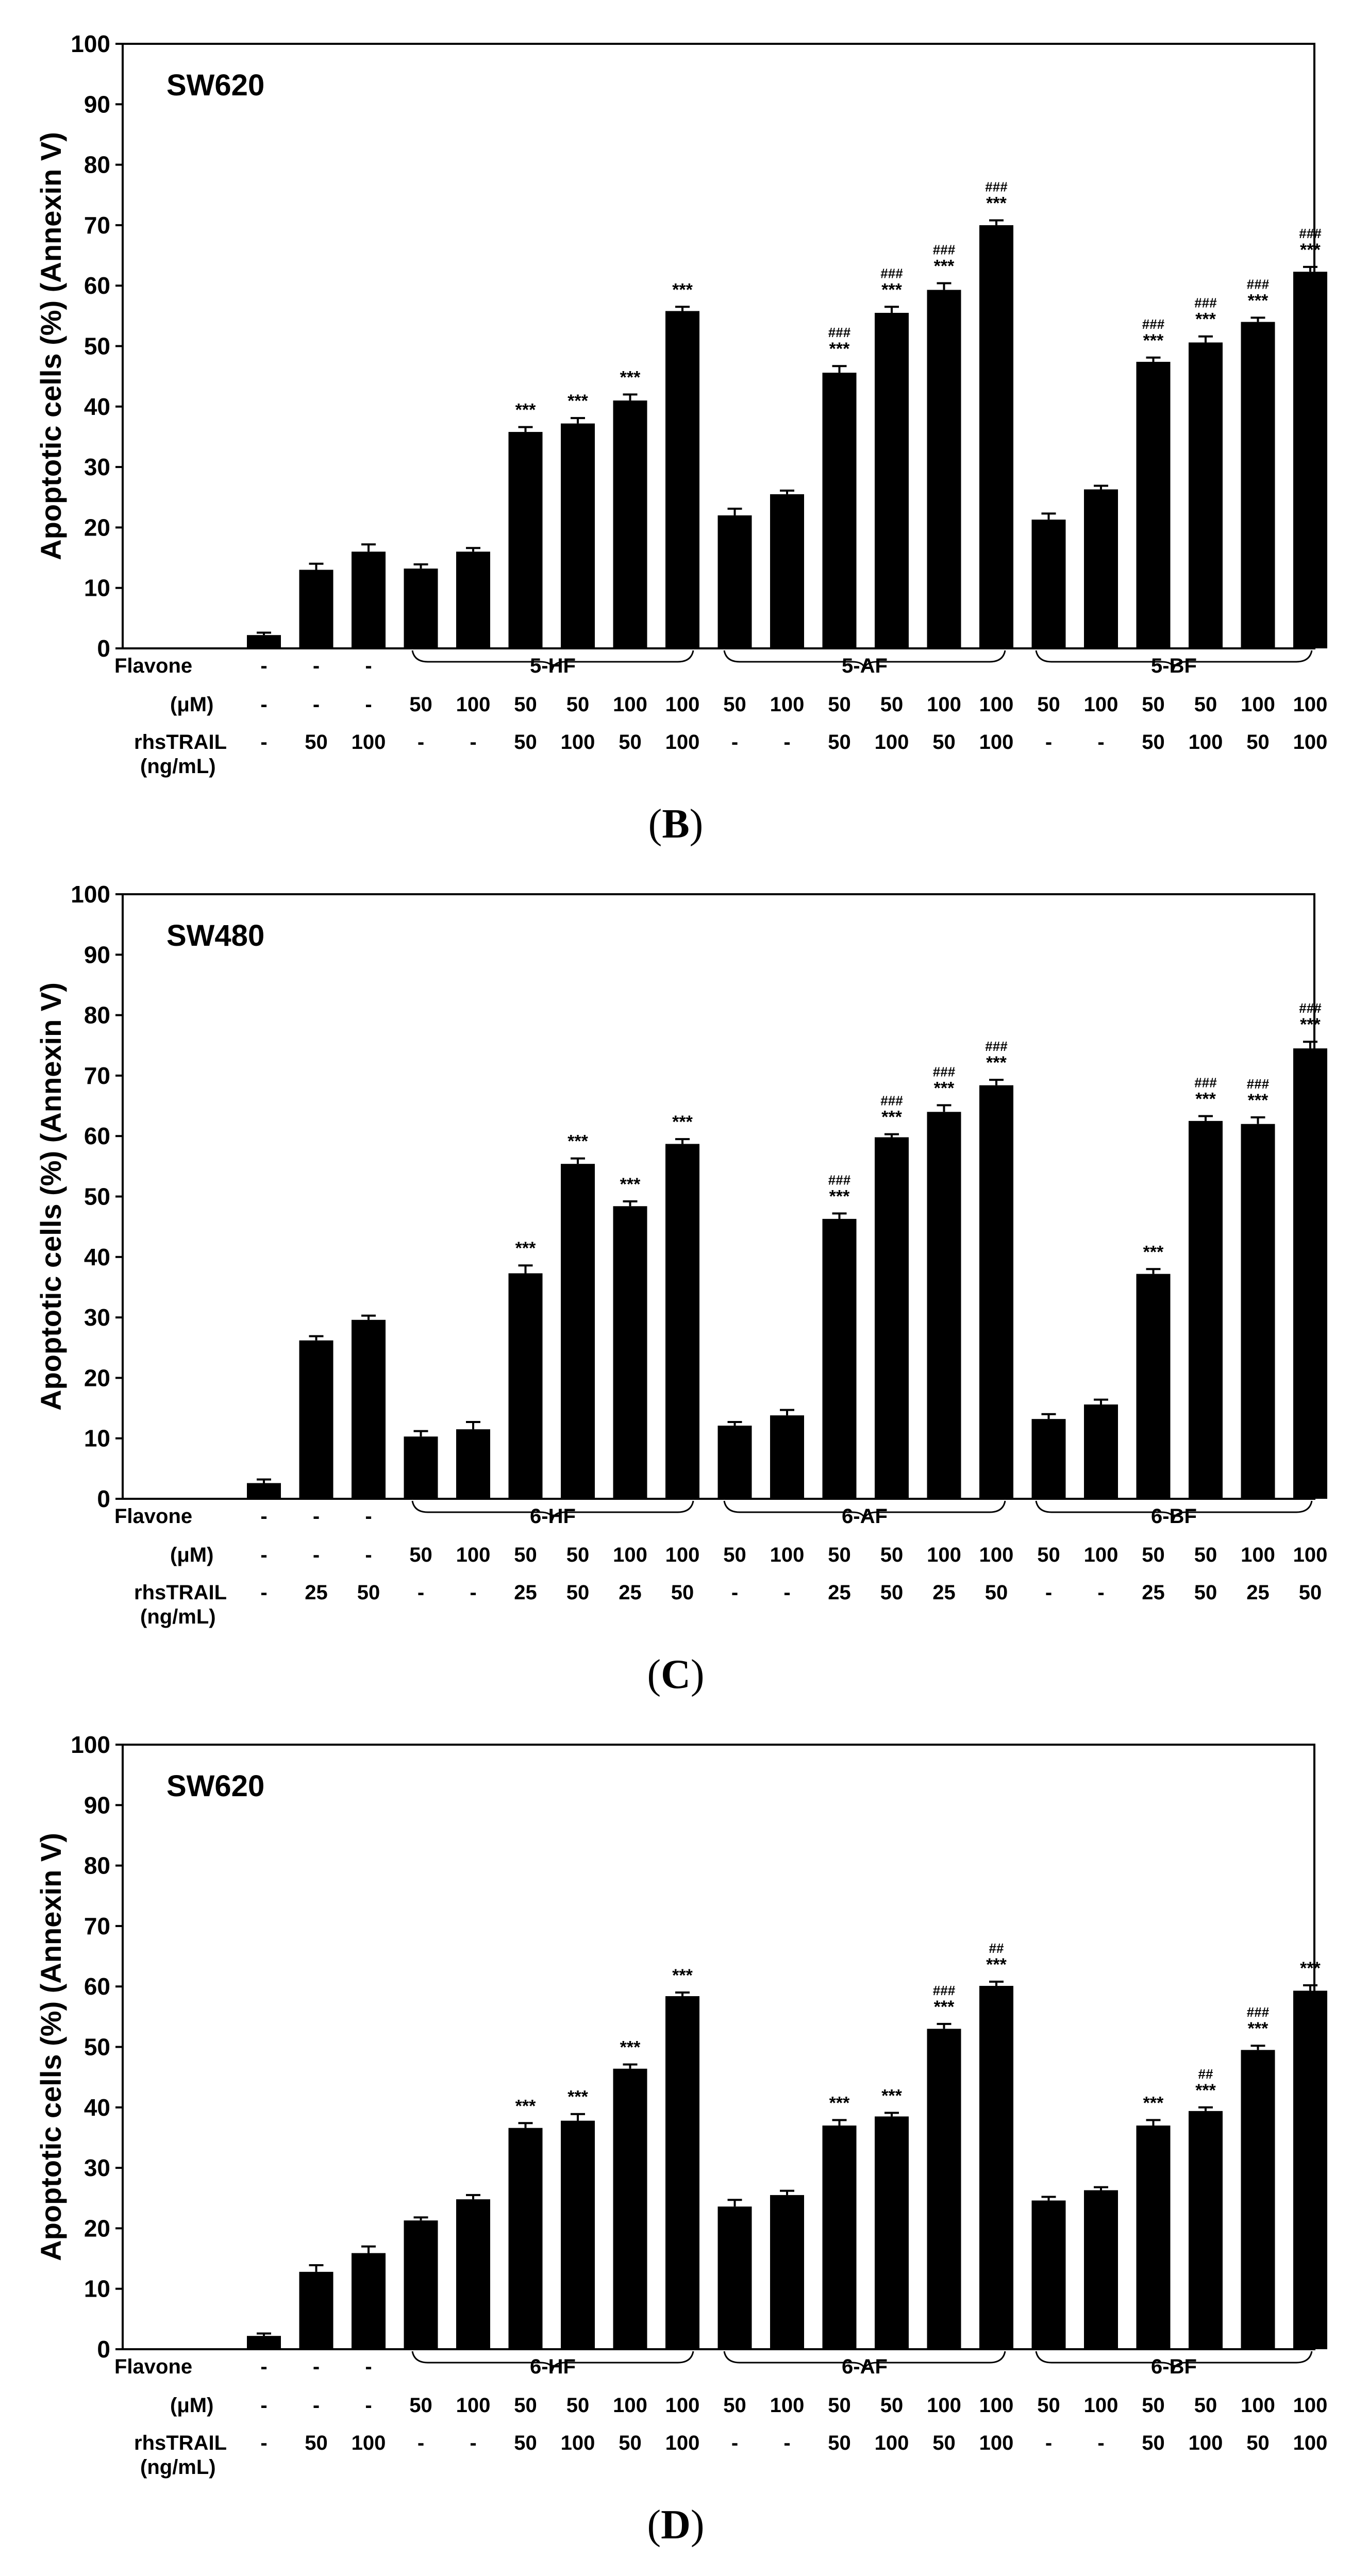  What do you see at coordinates (676, 2525) in the screenshot?
I see `panel-letter: (D)` at bounding box center [676, 2525].